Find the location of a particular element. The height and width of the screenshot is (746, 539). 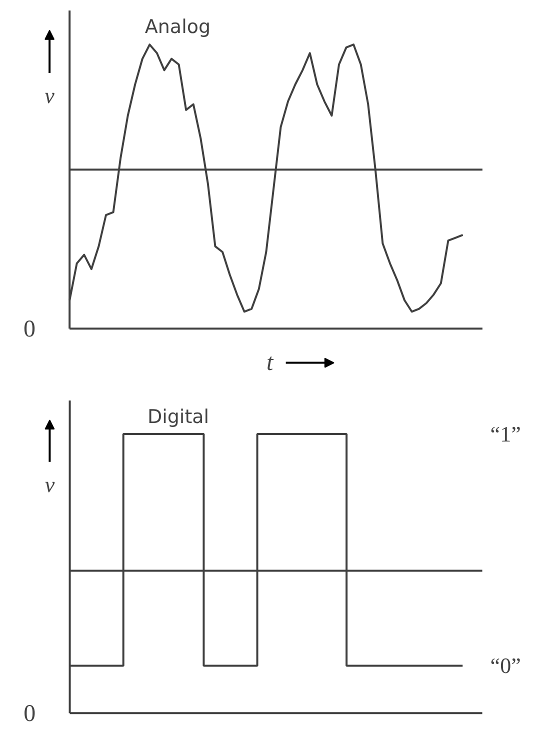

text: “1” is located at coordinates (505, 434).